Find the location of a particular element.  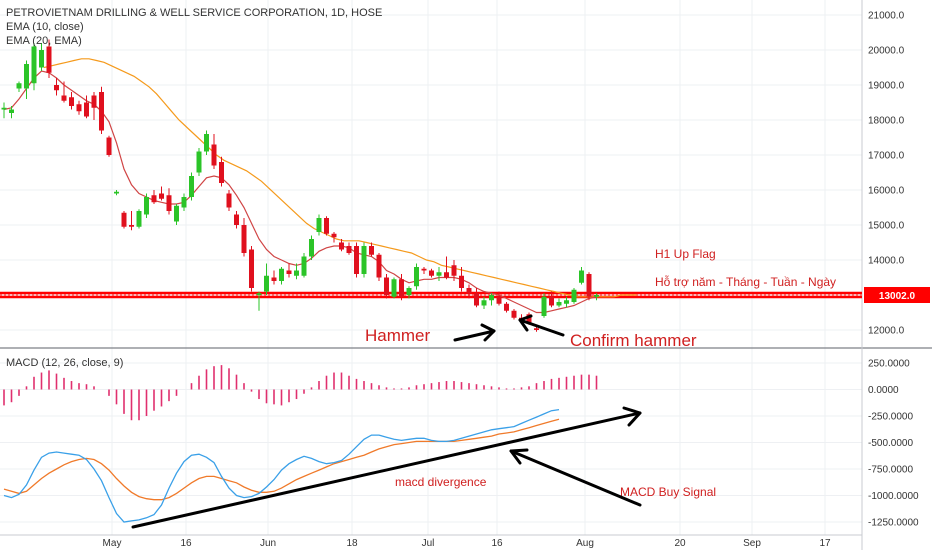

annotation-hammer: Hammer is located at coordinates (398, 335).